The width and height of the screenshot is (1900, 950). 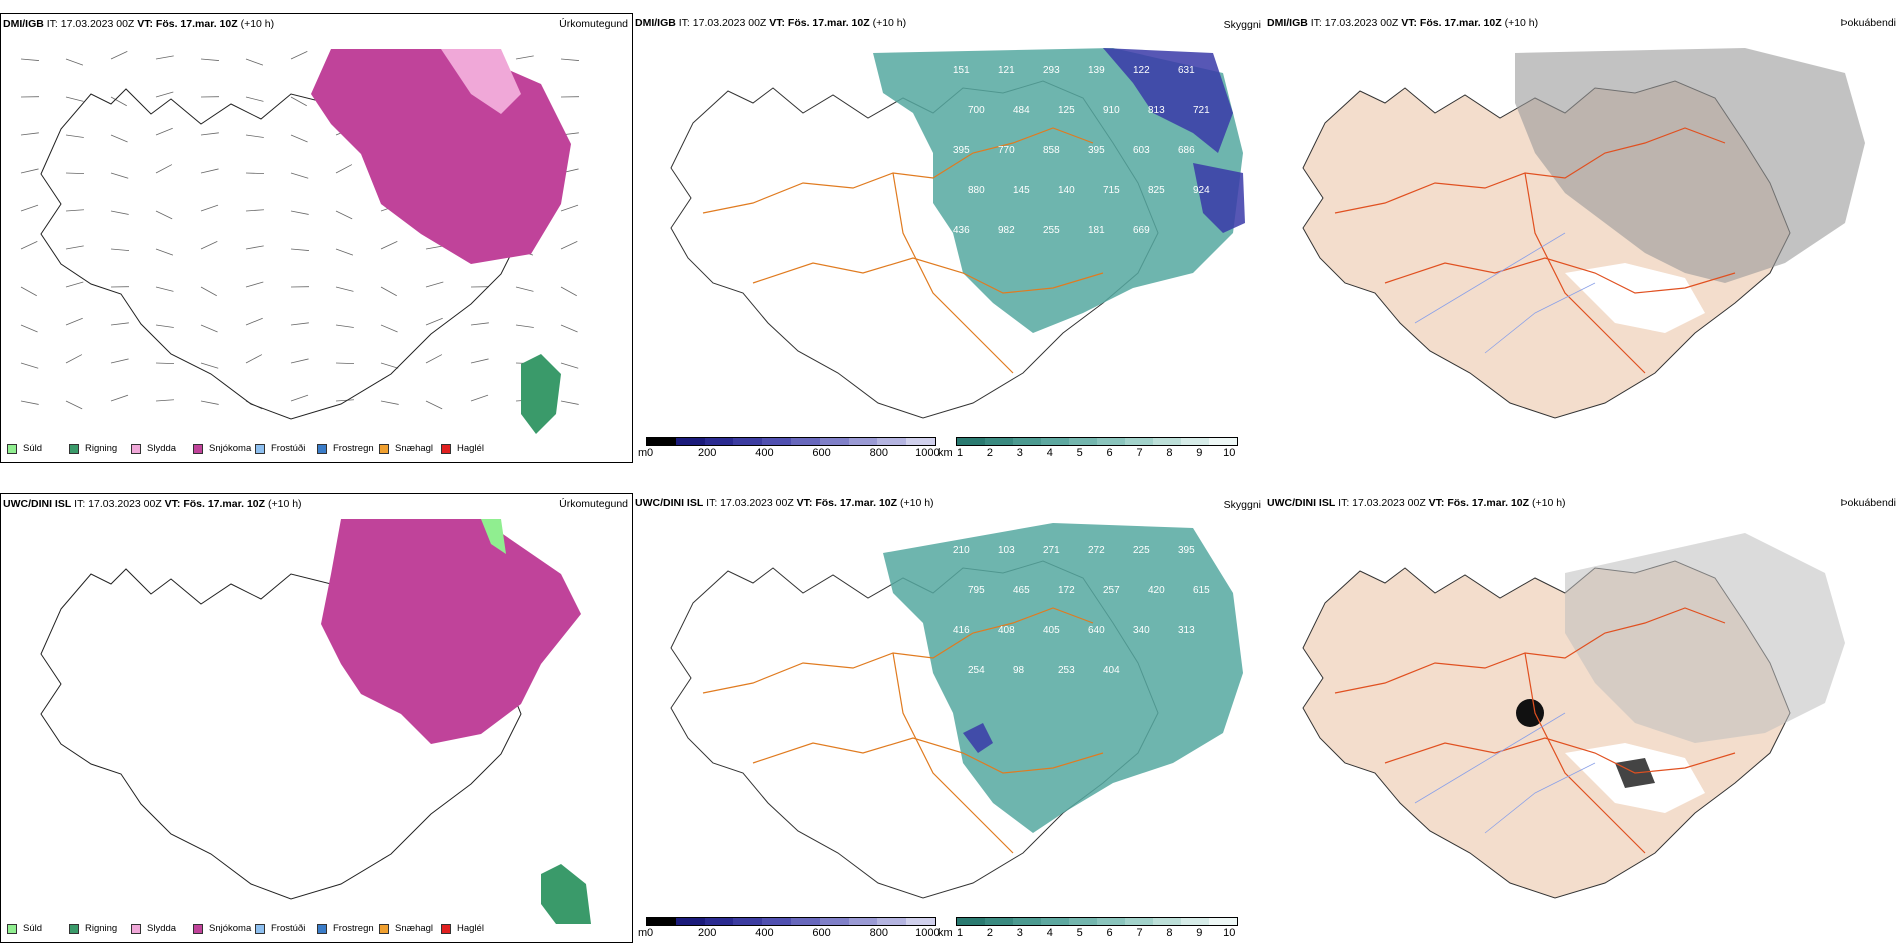 I want to click on visibility-value-label: 420, so click(x=1156, y=590).